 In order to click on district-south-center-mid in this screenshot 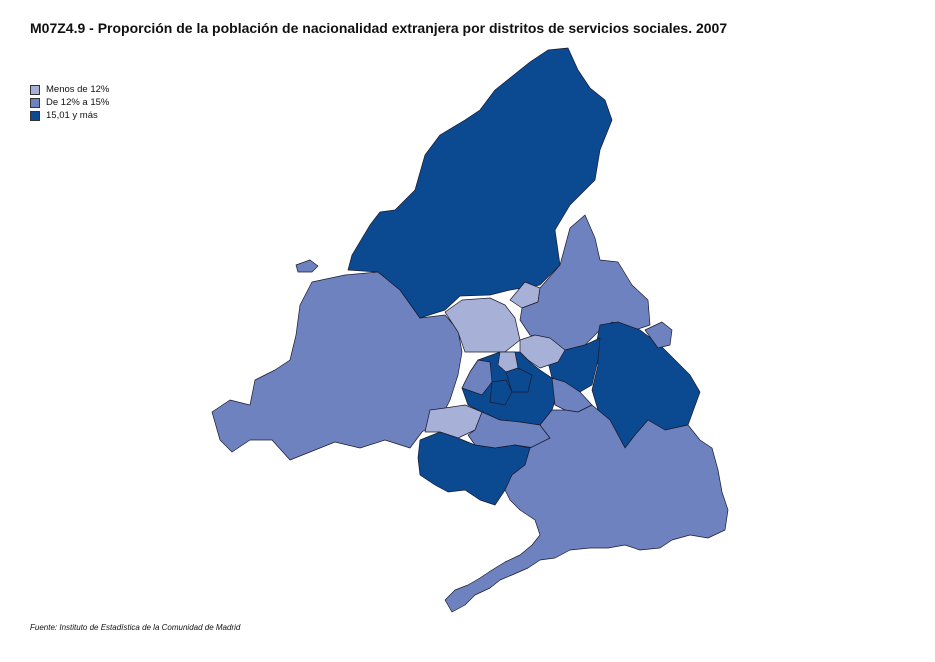, I will do `click(509, 430)`.